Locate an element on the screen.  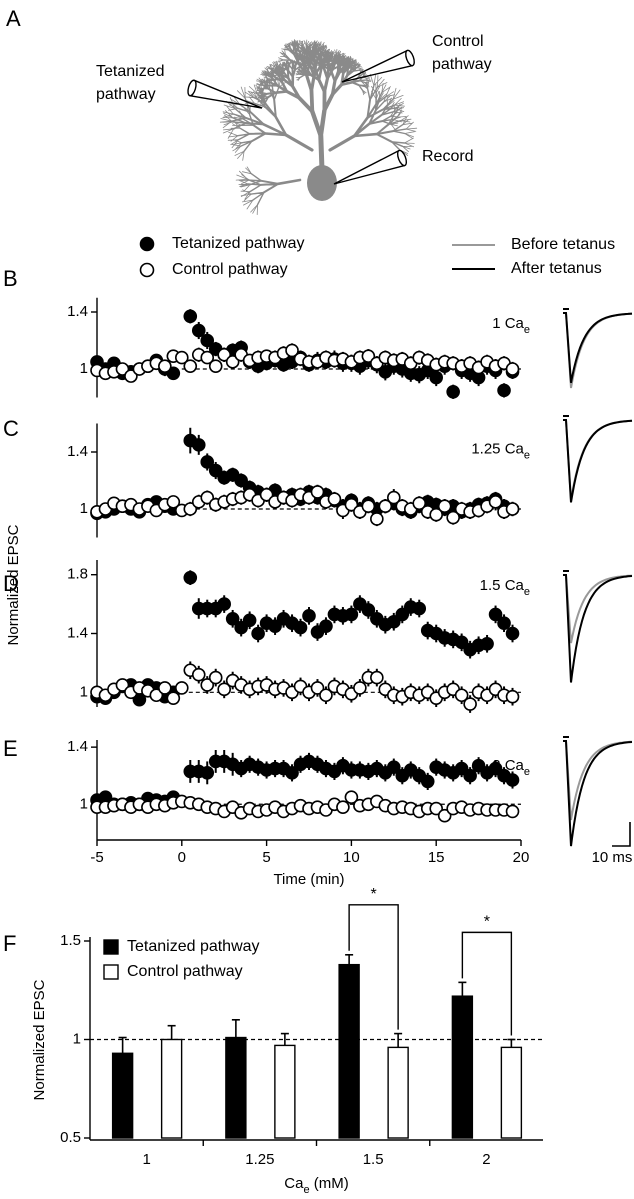
scale-bar is located at coordinates (621, 834).